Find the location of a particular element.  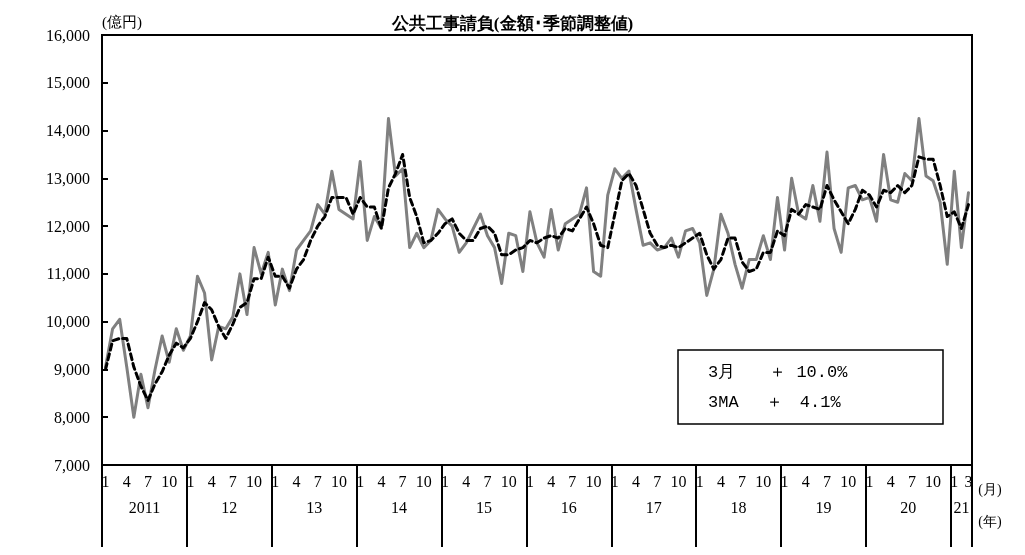

text: 19 is located at coordinates (823, 507).